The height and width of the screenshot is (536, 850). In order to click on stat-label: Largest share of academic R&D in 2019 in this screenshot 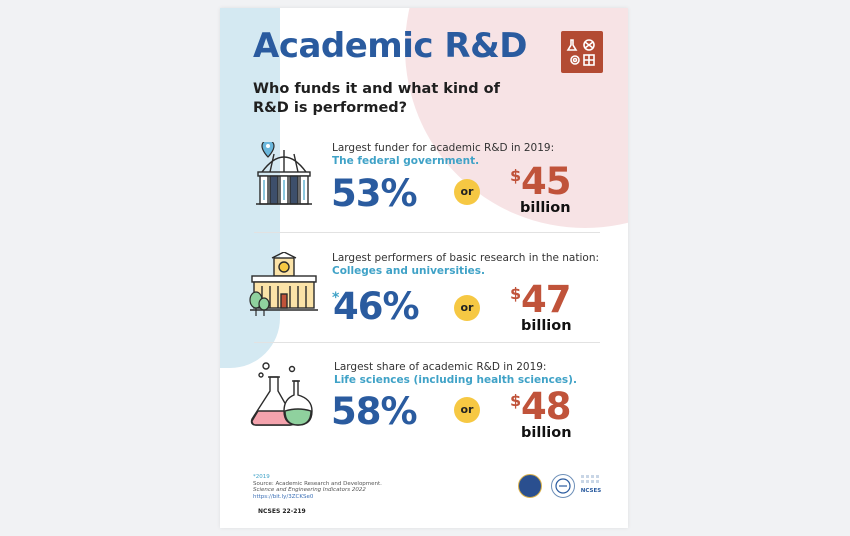, I will do `click(455, 374)`.